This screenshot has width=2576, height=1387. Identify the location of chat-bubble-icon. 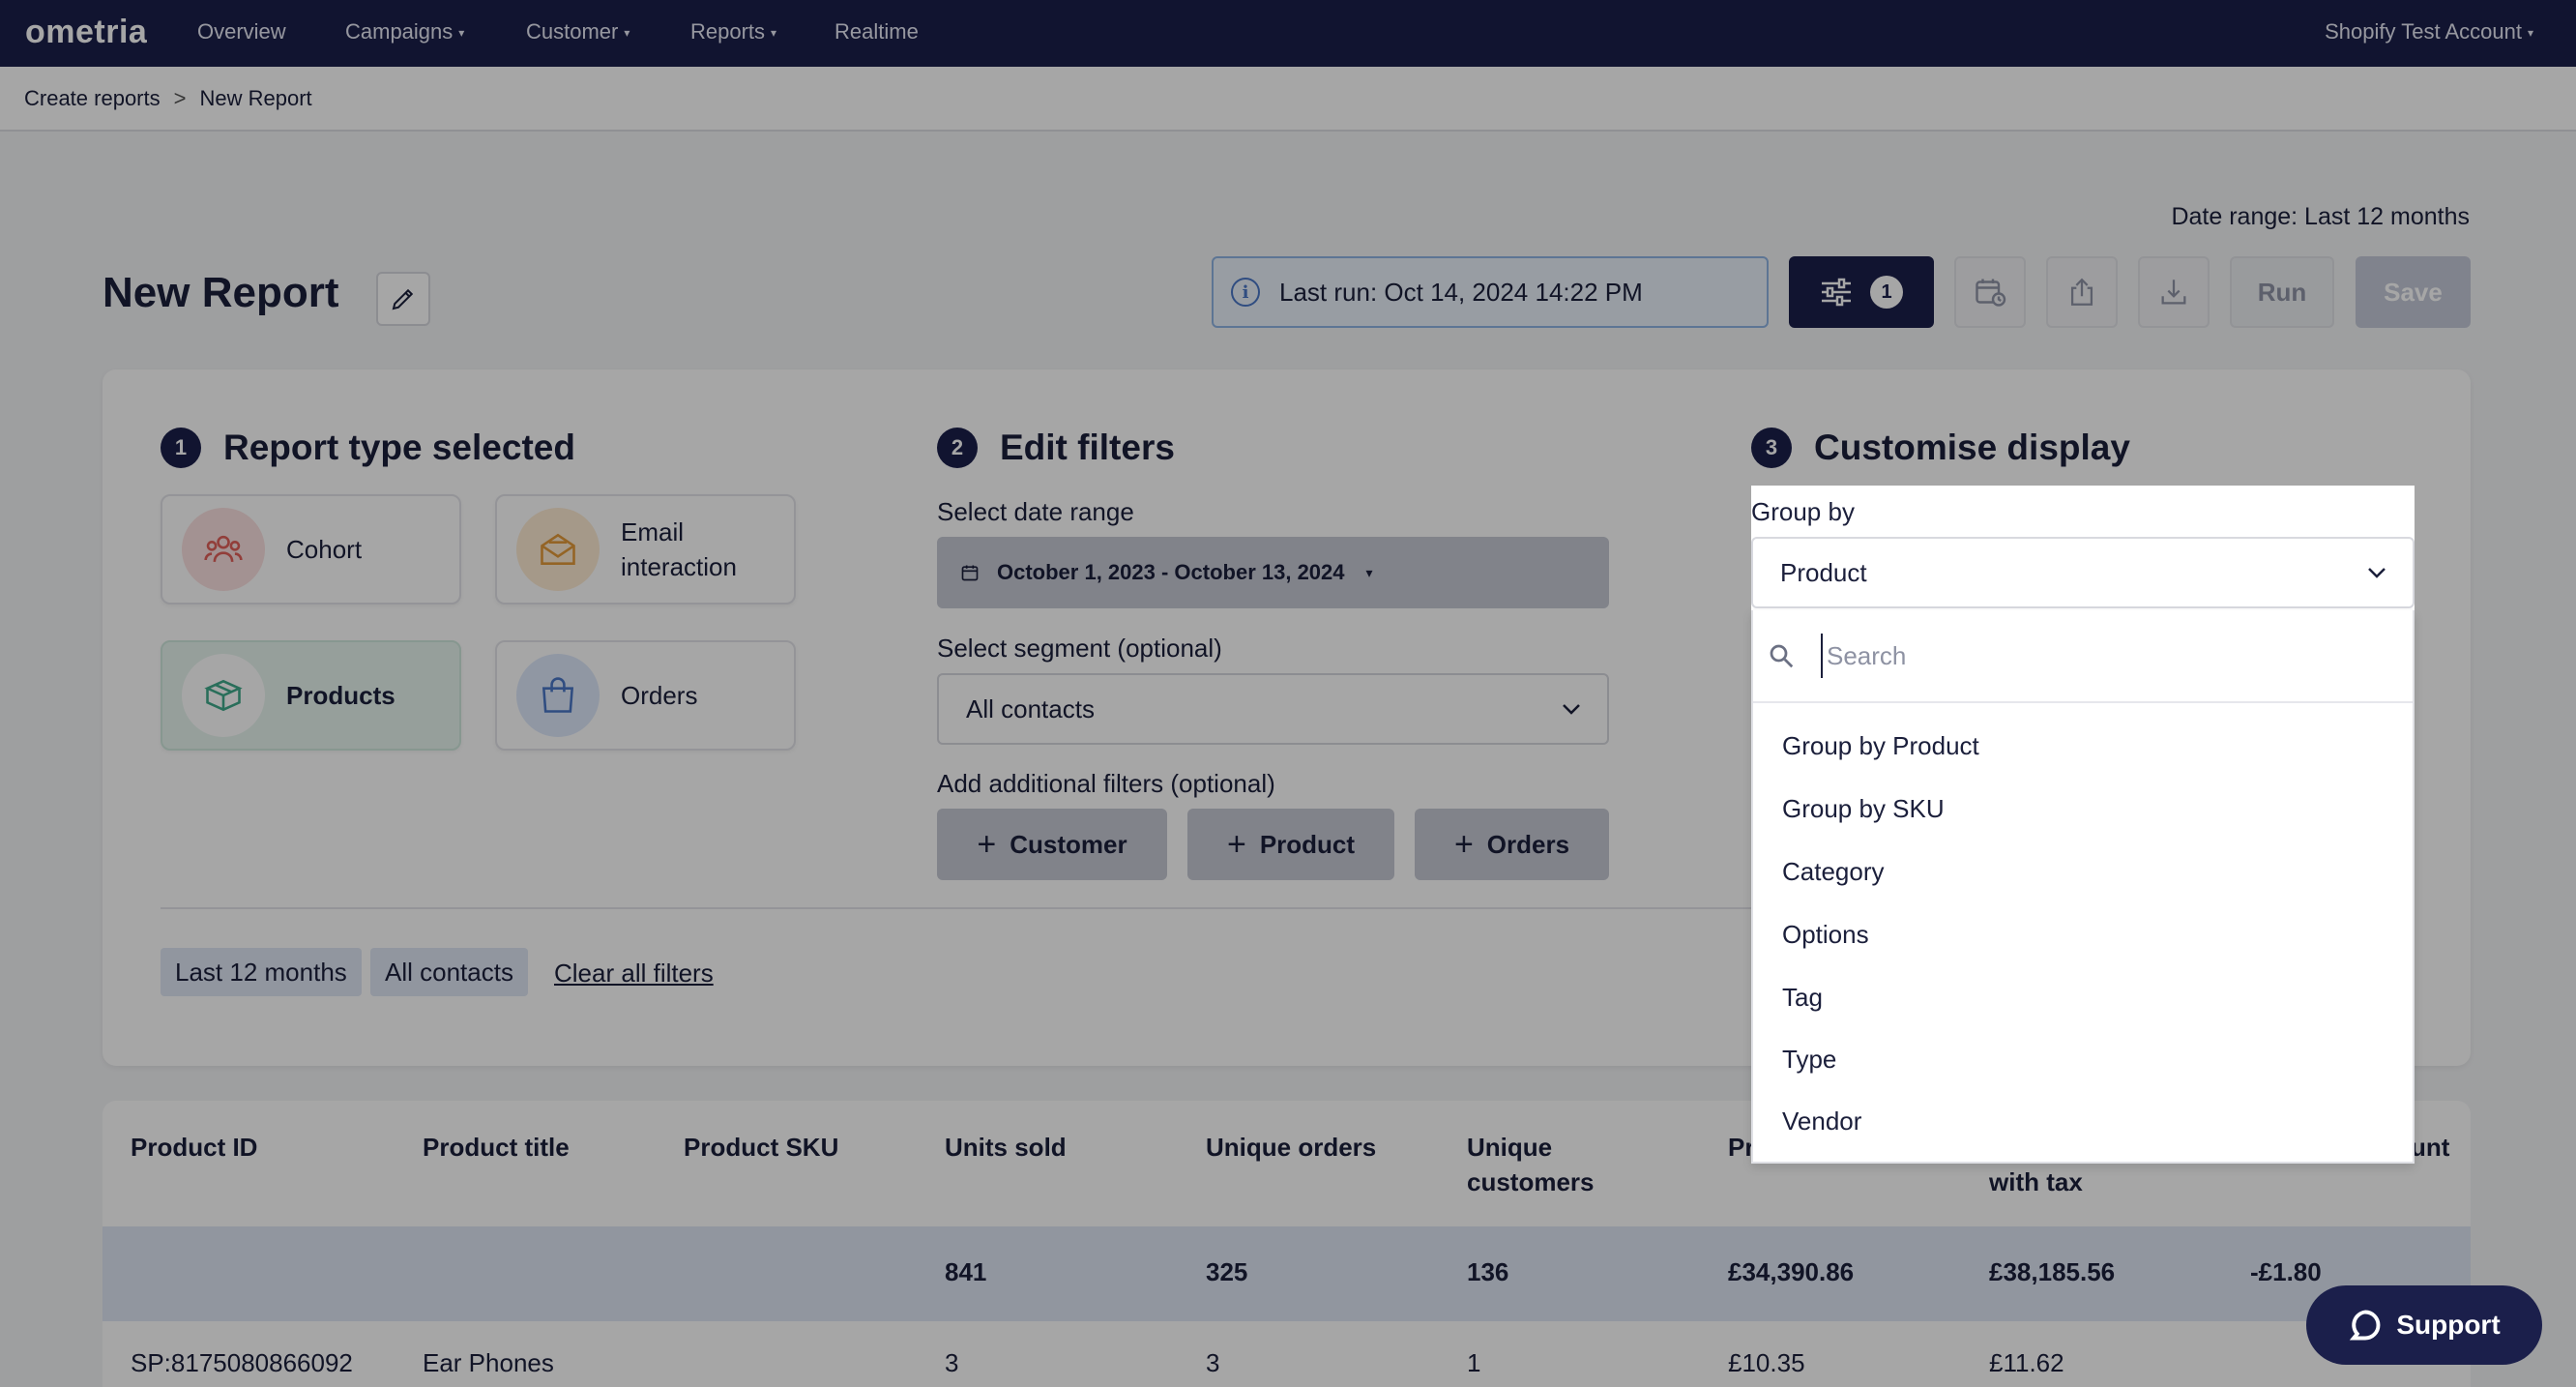
(2365, 1326).